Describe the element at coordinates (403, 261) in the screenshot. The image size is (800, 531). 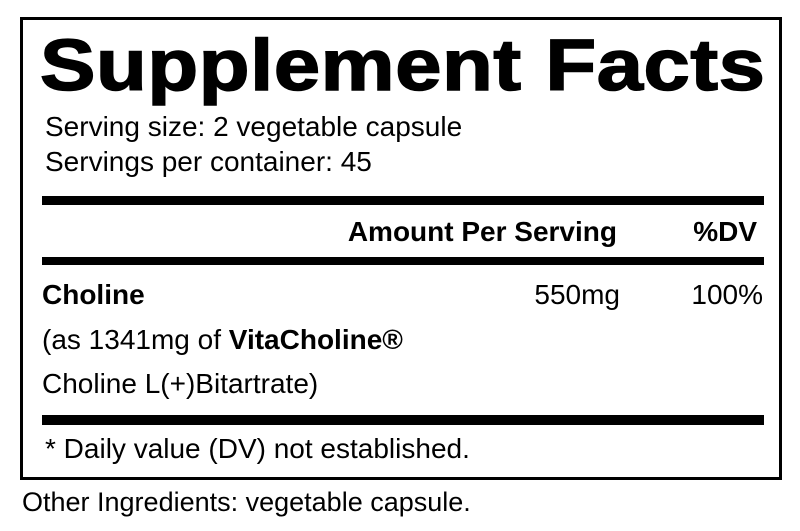
I see `divider-header` at that location.